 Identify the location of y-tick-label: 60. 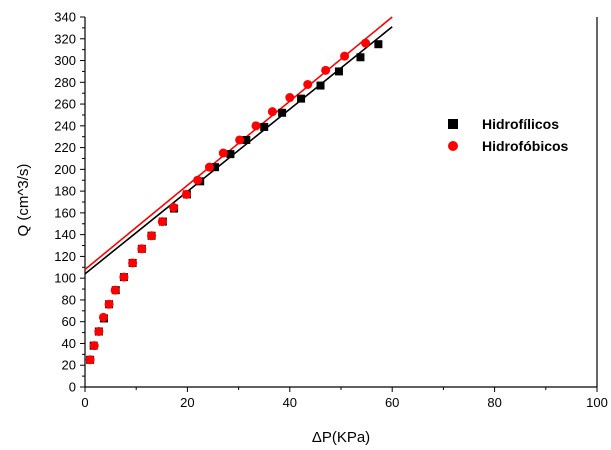
(69, 321).